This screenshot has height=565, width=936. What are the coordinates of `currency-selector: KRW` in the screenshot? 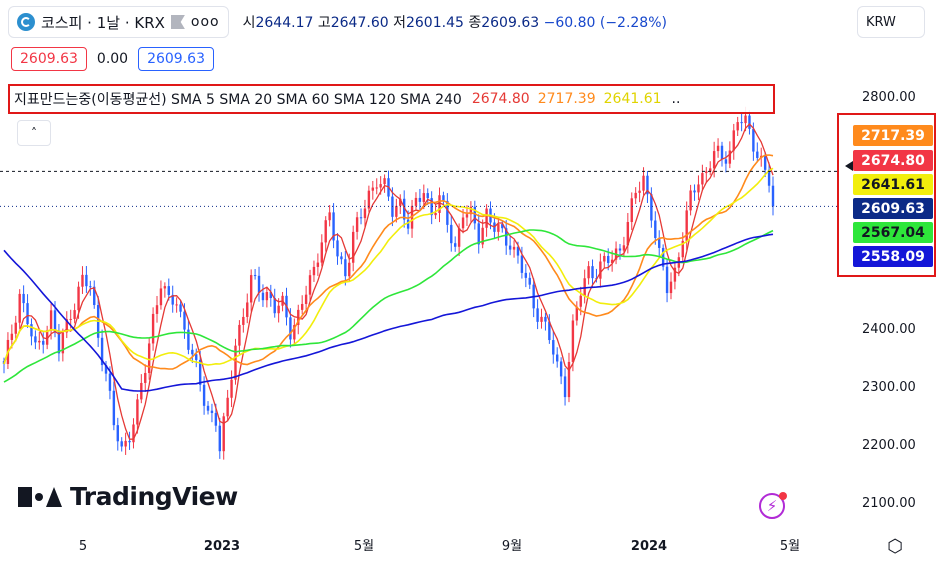 It's located at (891, 22).